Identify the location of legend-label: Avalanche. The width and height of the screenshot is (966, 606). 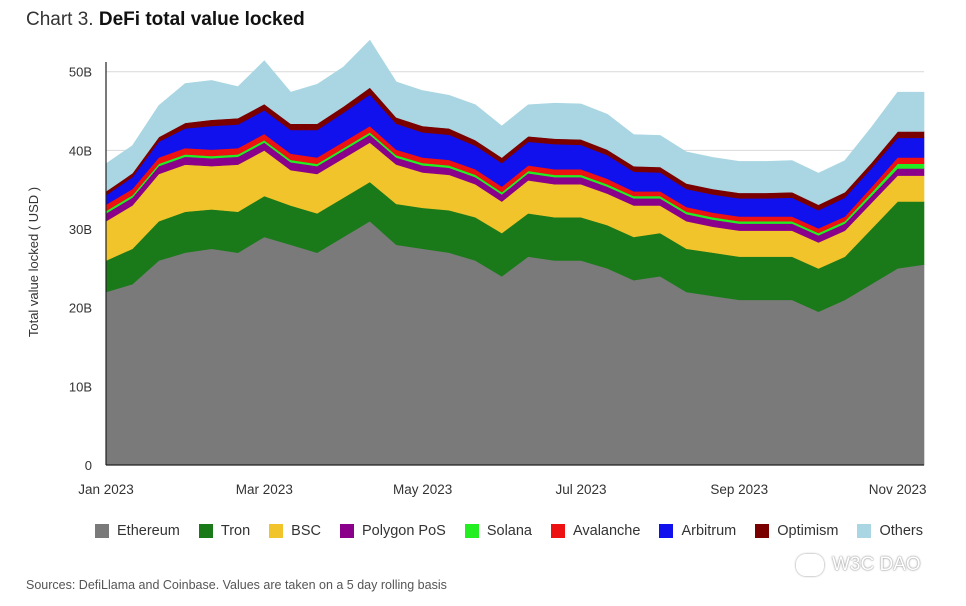
(606, 531).